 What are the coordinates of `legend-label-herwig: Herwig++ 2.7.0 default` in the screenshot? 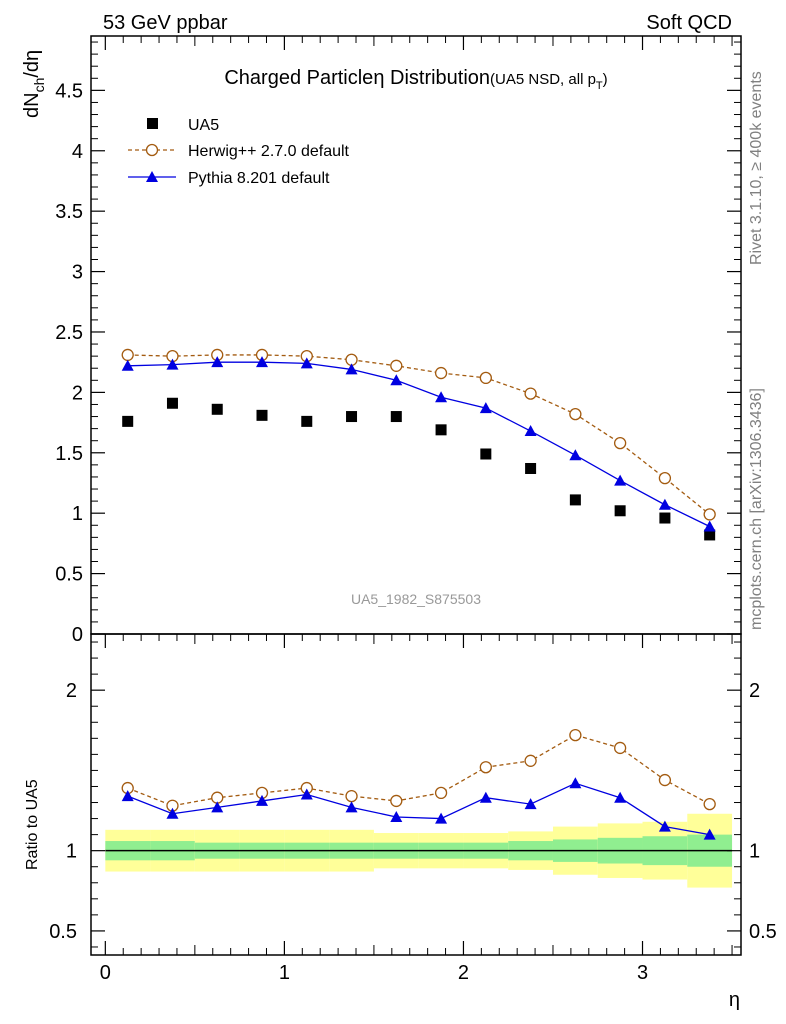 It's located at (269, 151).